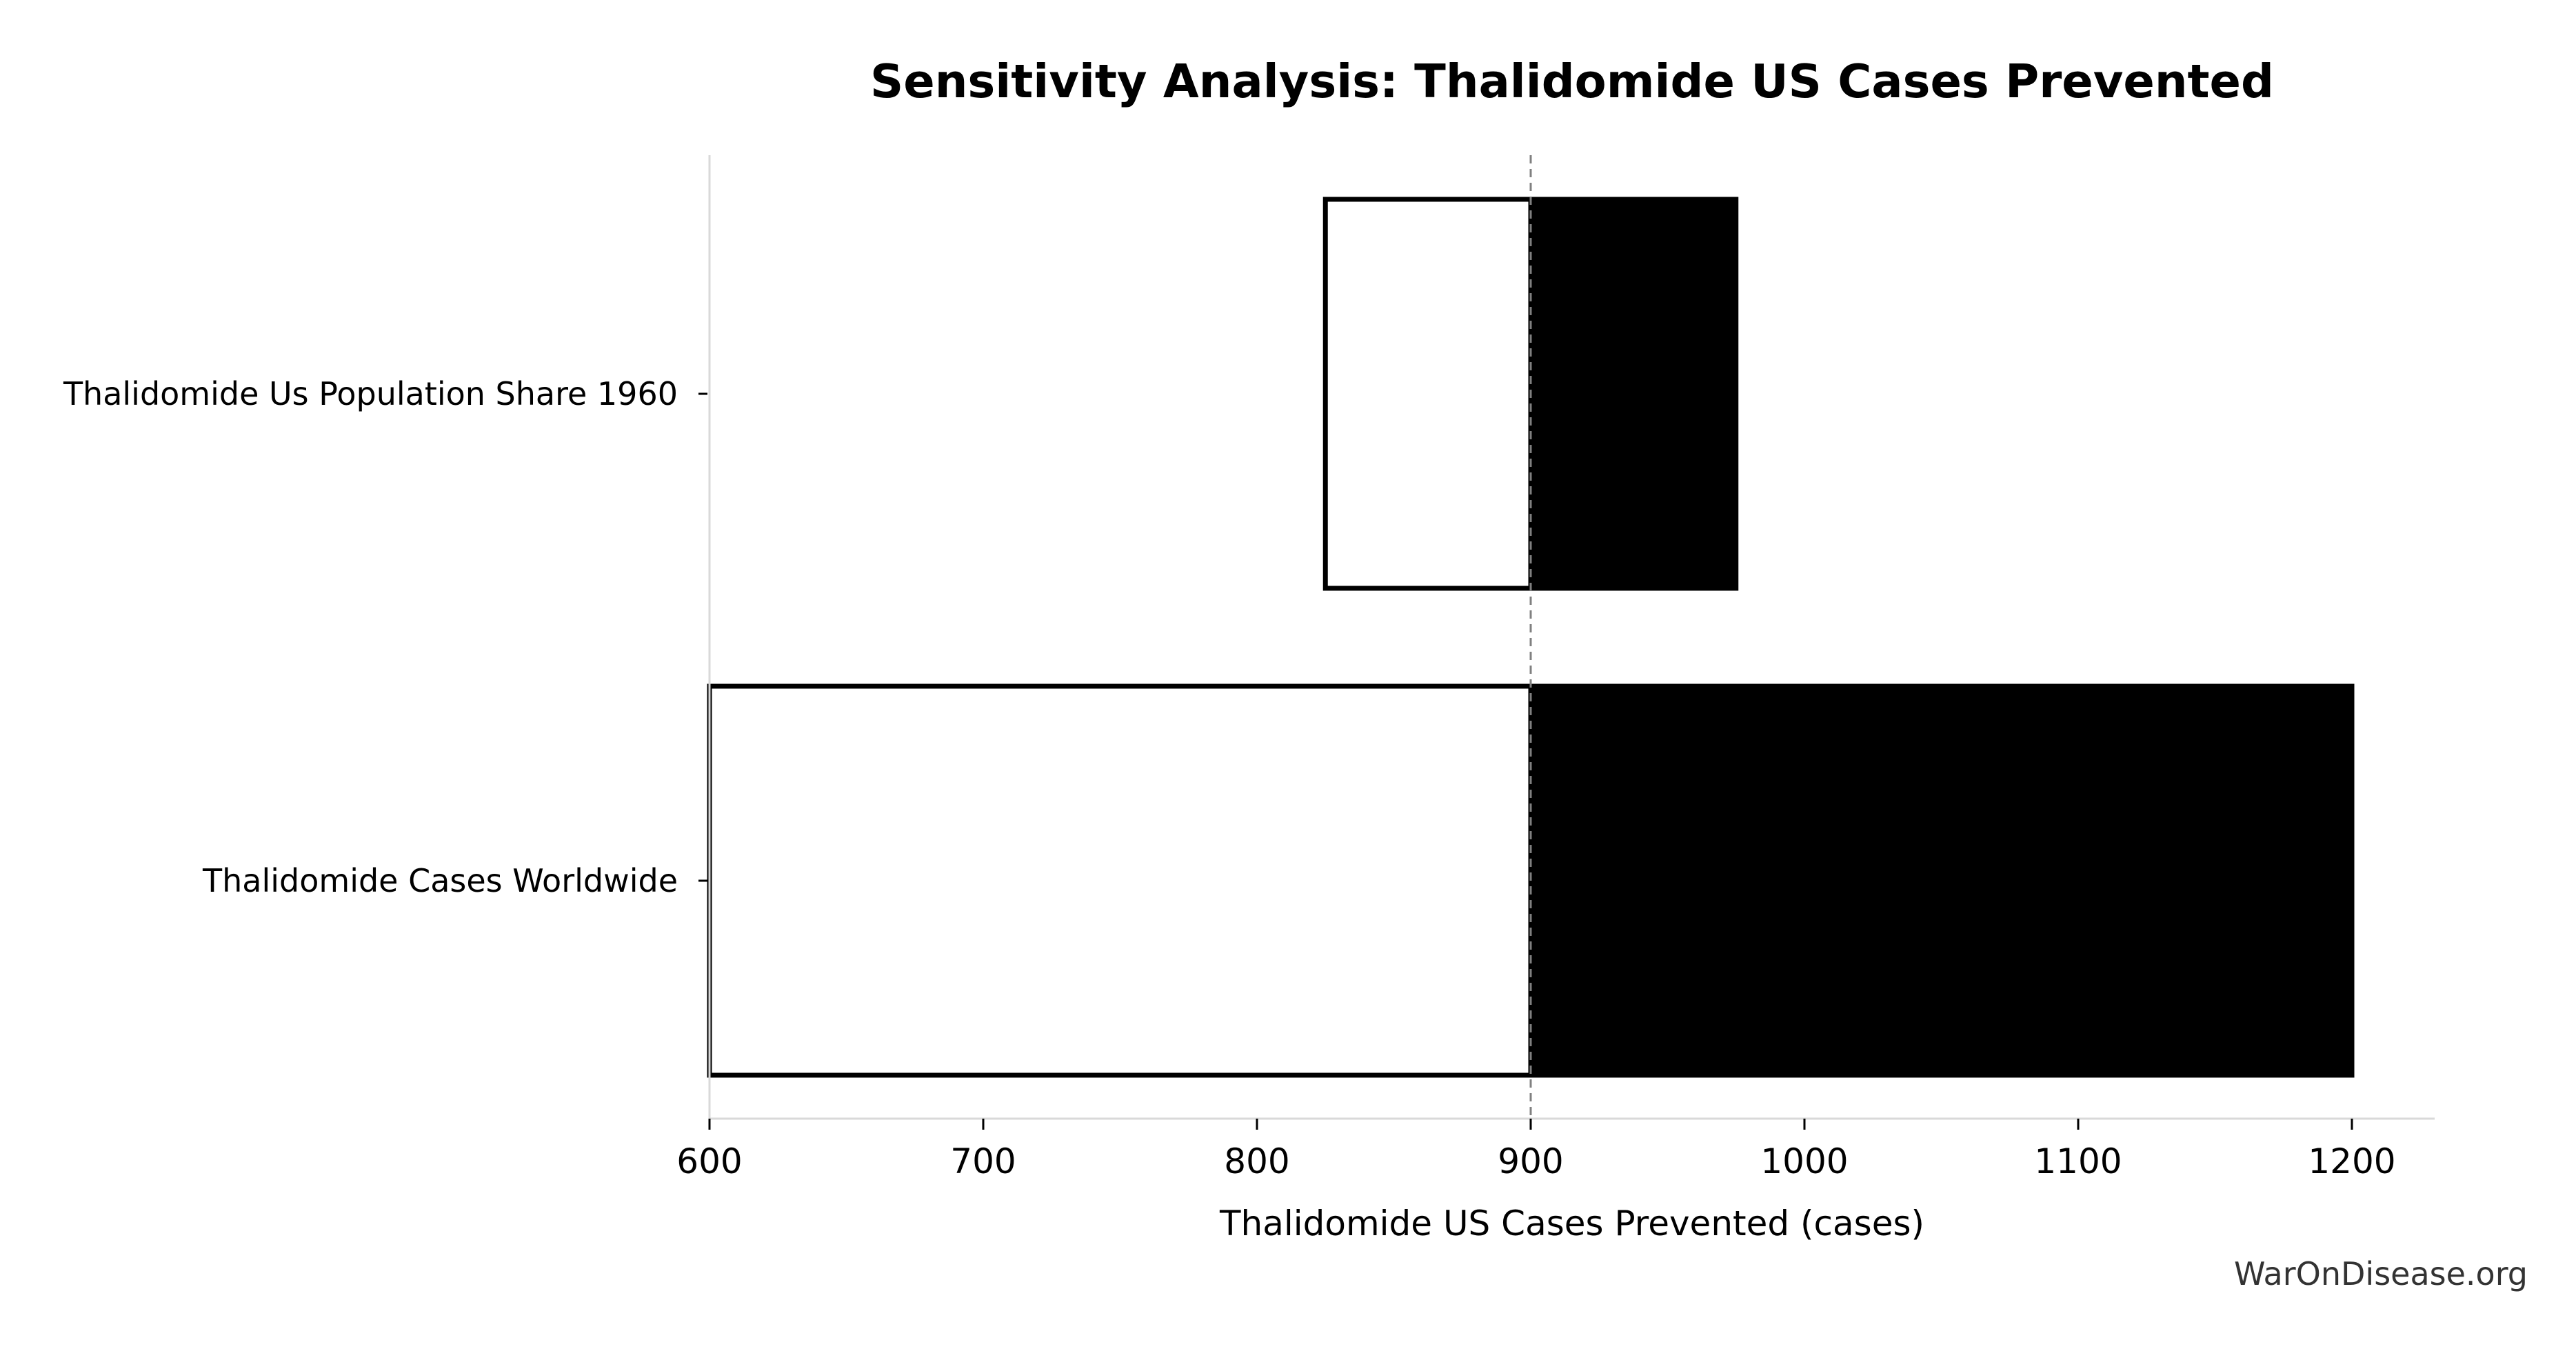 This screenshot has height=1349, width=2576. I want to click on x-ticks-group: 600 700 800 900 1000 1100 1200, so click(1536, 1150).